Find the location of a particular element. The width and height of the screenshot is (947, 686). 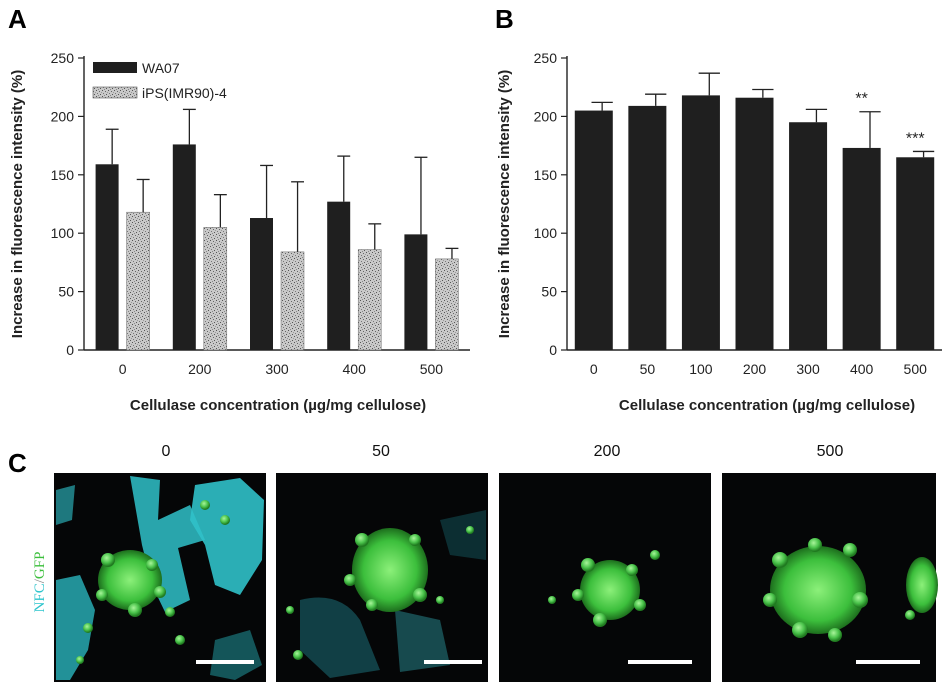

channel-label-gfp: GFP is located at coordinates (40, 566).